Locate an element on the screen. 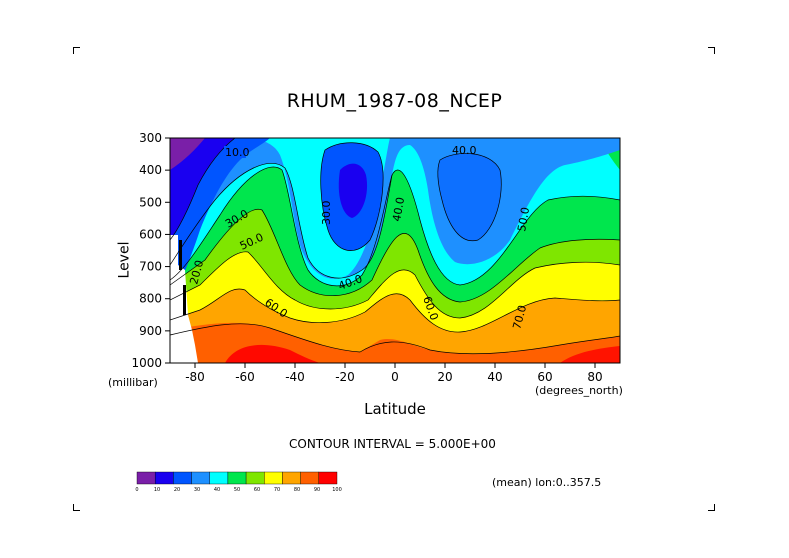  x-axis-unit: (degrees_north) is located at coordinates (579, 390).